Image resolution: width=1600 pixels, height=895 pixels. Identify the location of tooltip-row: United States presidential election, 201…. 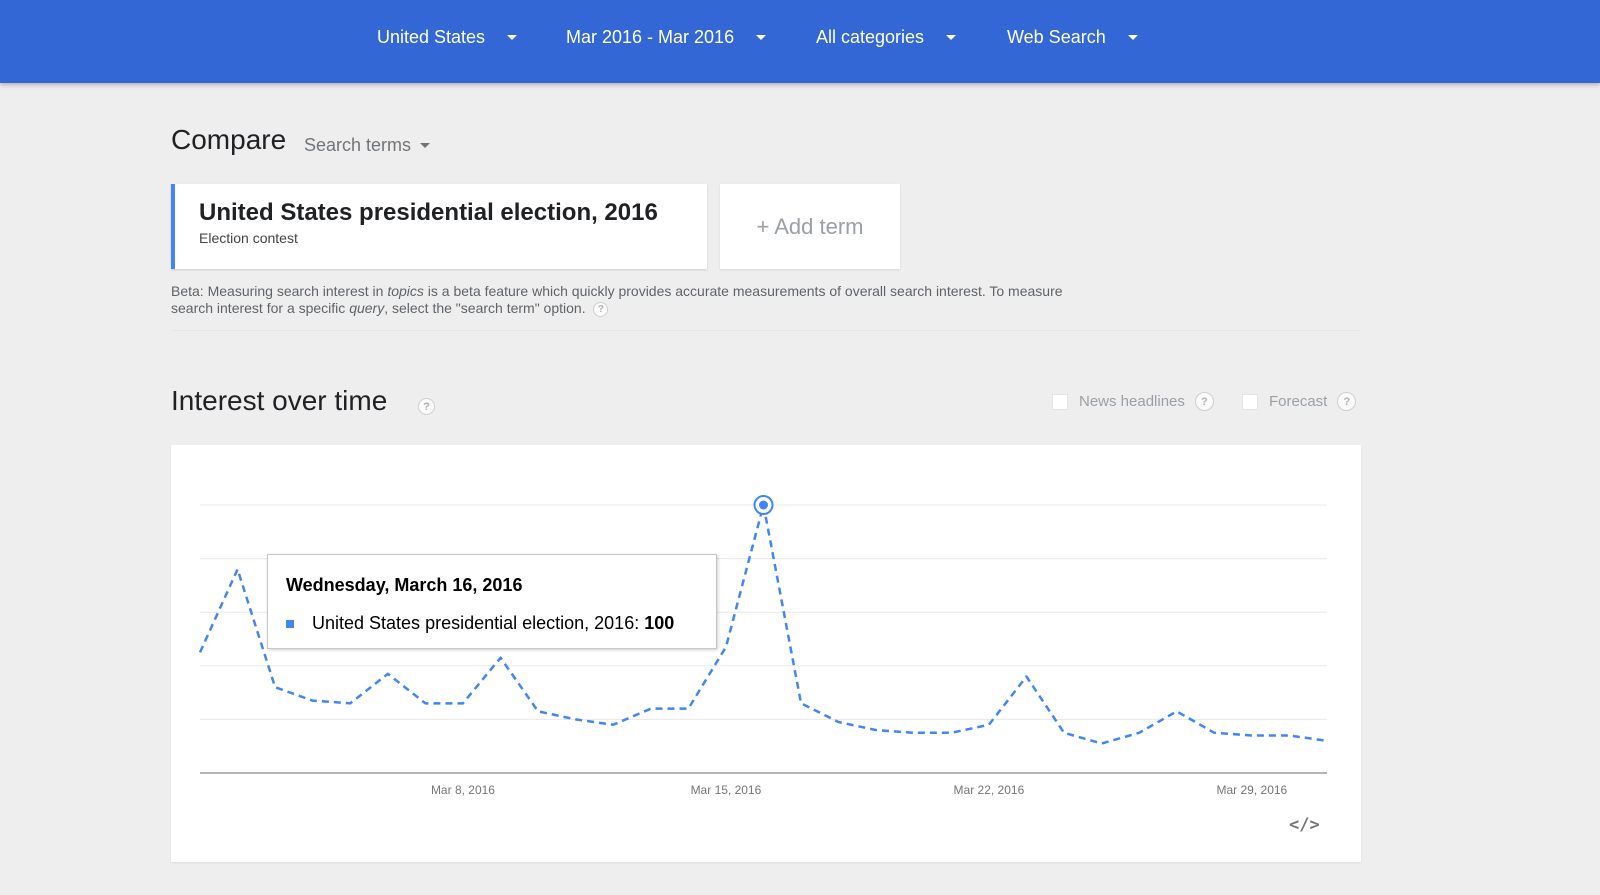
(480, 623).